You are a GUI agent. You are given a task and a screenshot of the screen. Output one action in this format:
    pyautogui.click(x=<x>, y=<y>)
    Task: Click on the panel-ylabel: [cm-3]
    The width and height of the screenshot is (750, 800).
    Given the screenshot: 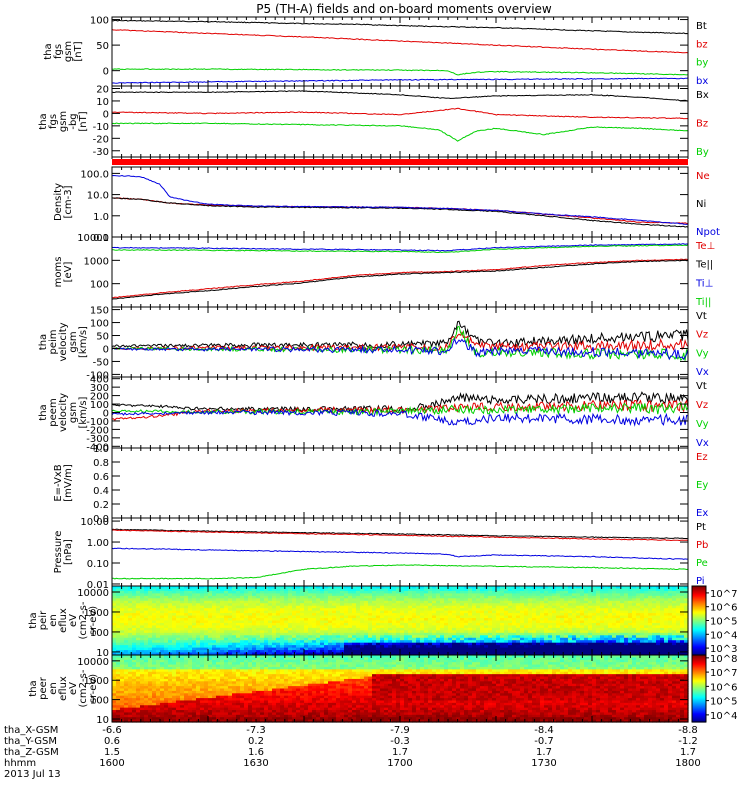 What is the action you would take?
    pyautogui.click(x=68, y=201)
    